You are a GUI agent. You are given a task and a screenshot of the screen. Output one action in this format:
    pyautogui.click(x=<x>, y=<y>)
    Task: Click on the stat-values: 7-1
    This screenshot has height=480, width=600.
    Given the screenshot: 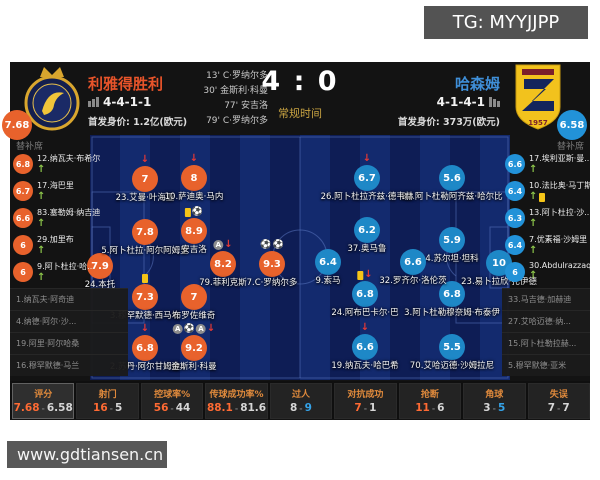 What is the action you would take?
    pyautogui.click(x=365, y=408)
    